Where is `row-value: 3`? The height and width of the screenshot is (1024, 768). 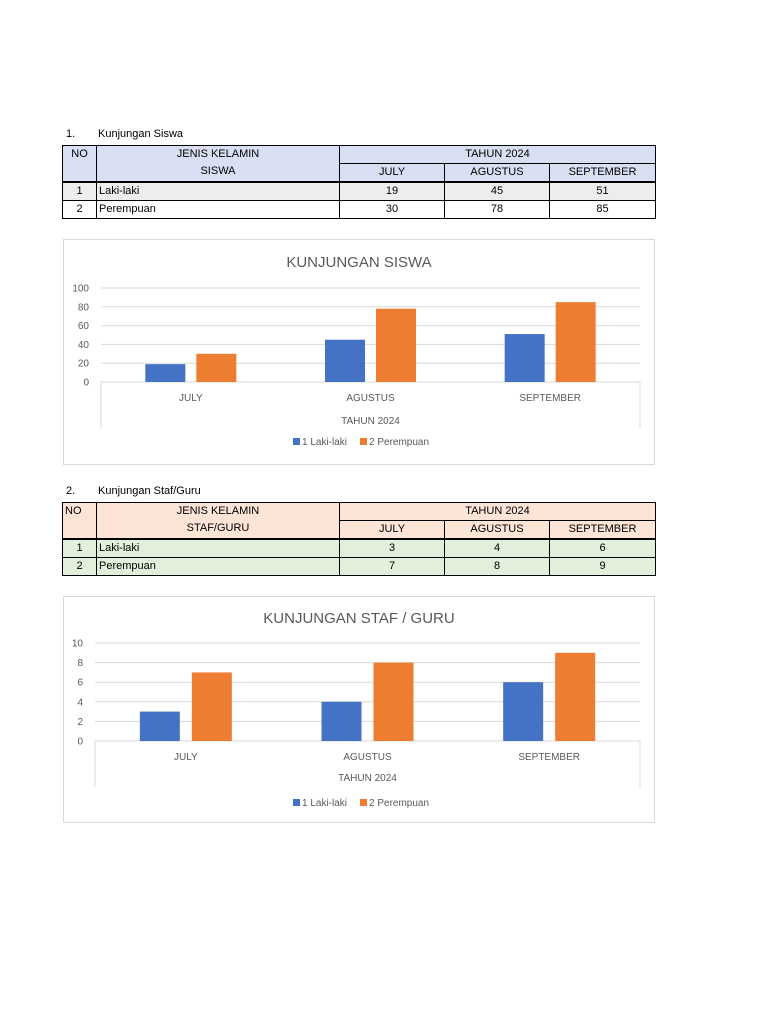
row-value: 3 is located at coordinates (392, 548).